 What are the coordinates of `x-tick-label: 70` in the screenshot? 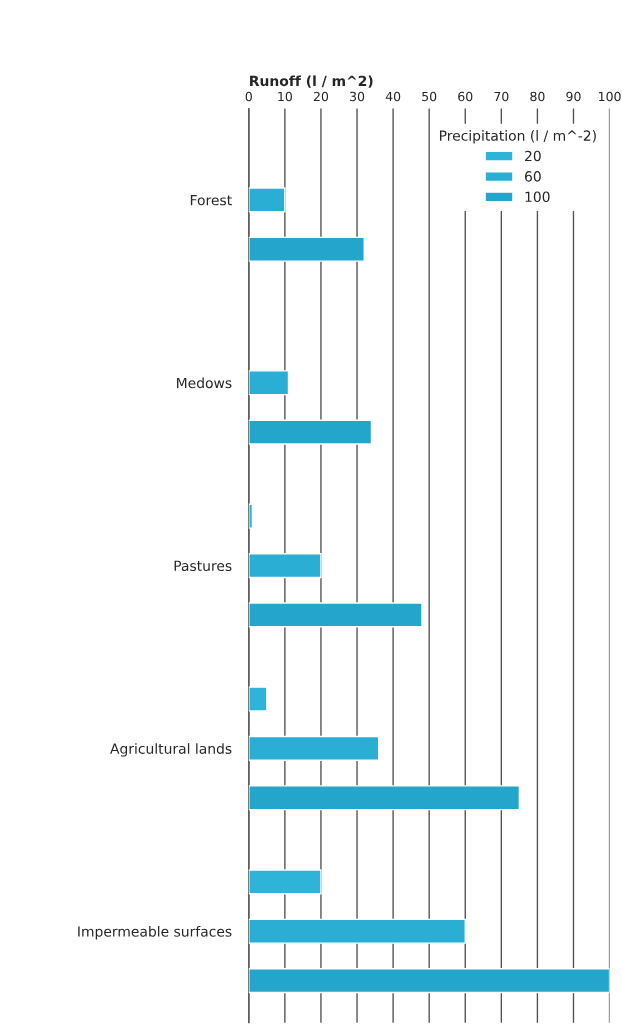 It's located at (501, 96).